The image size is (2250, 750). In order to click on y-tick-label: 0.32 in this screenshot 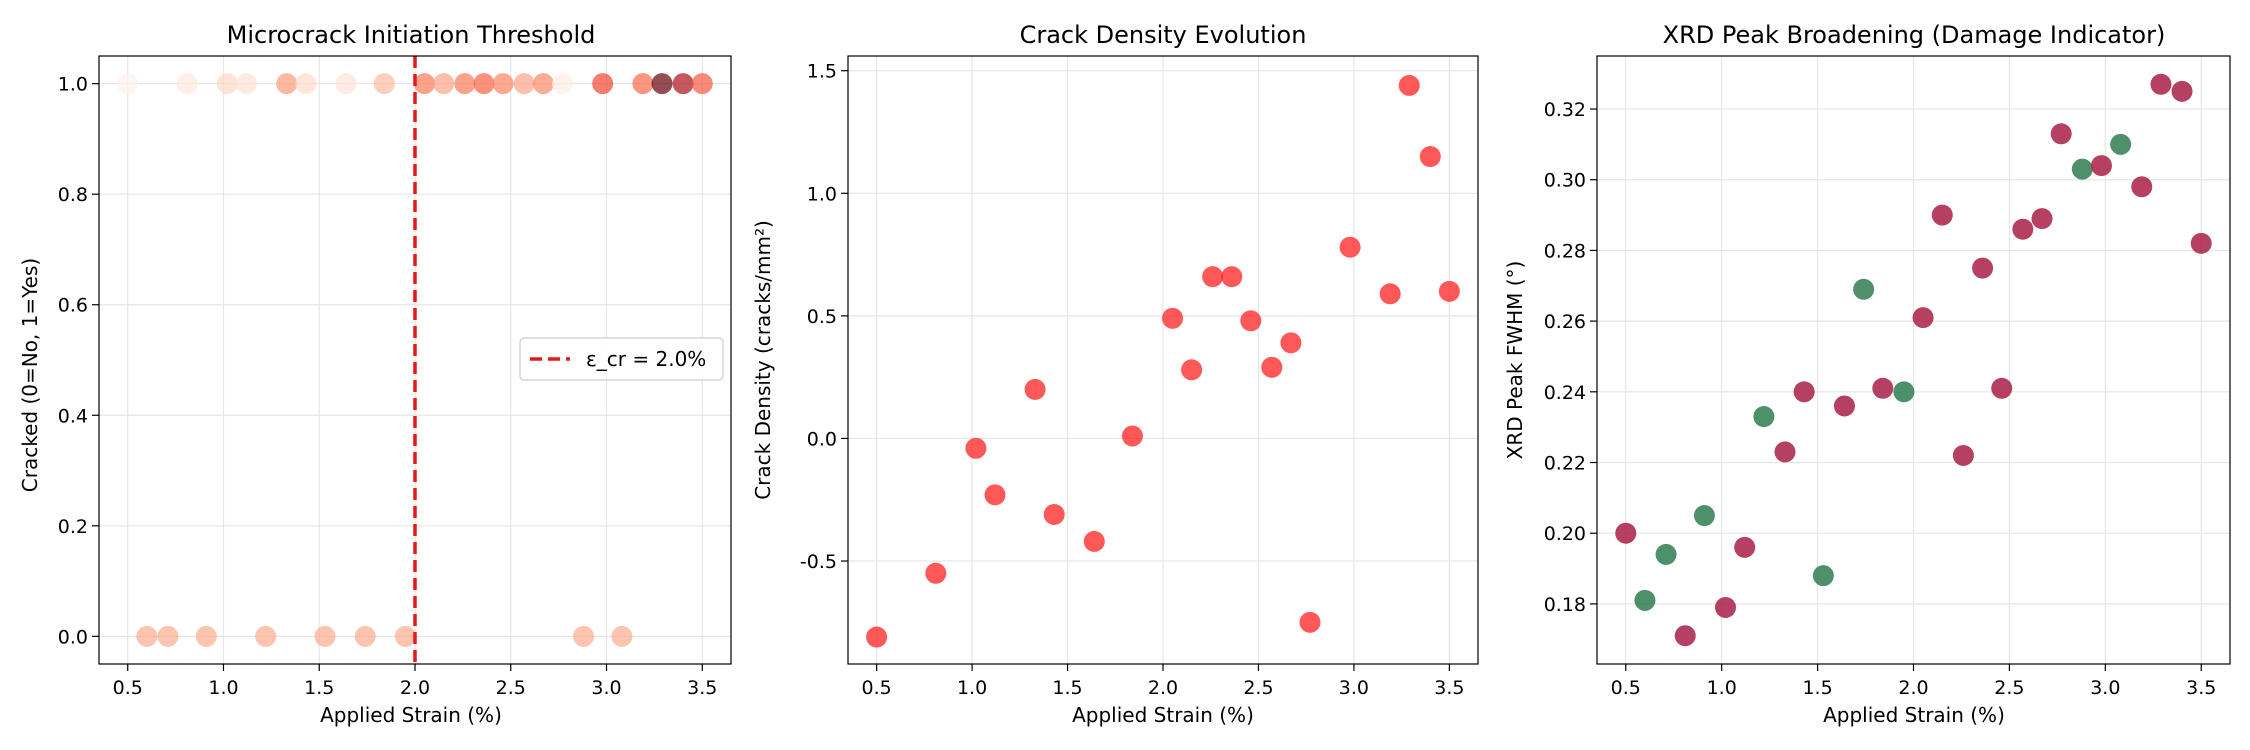, I will do `click(1565, 110)`.